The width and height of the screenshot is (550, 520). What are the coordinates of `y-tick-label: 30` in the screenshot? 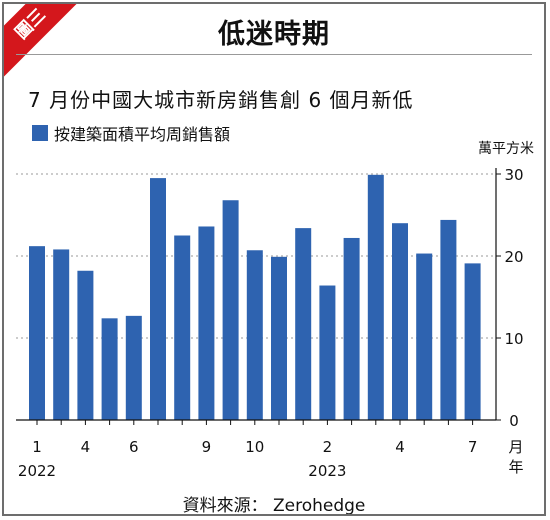 It's located at (513, 175).